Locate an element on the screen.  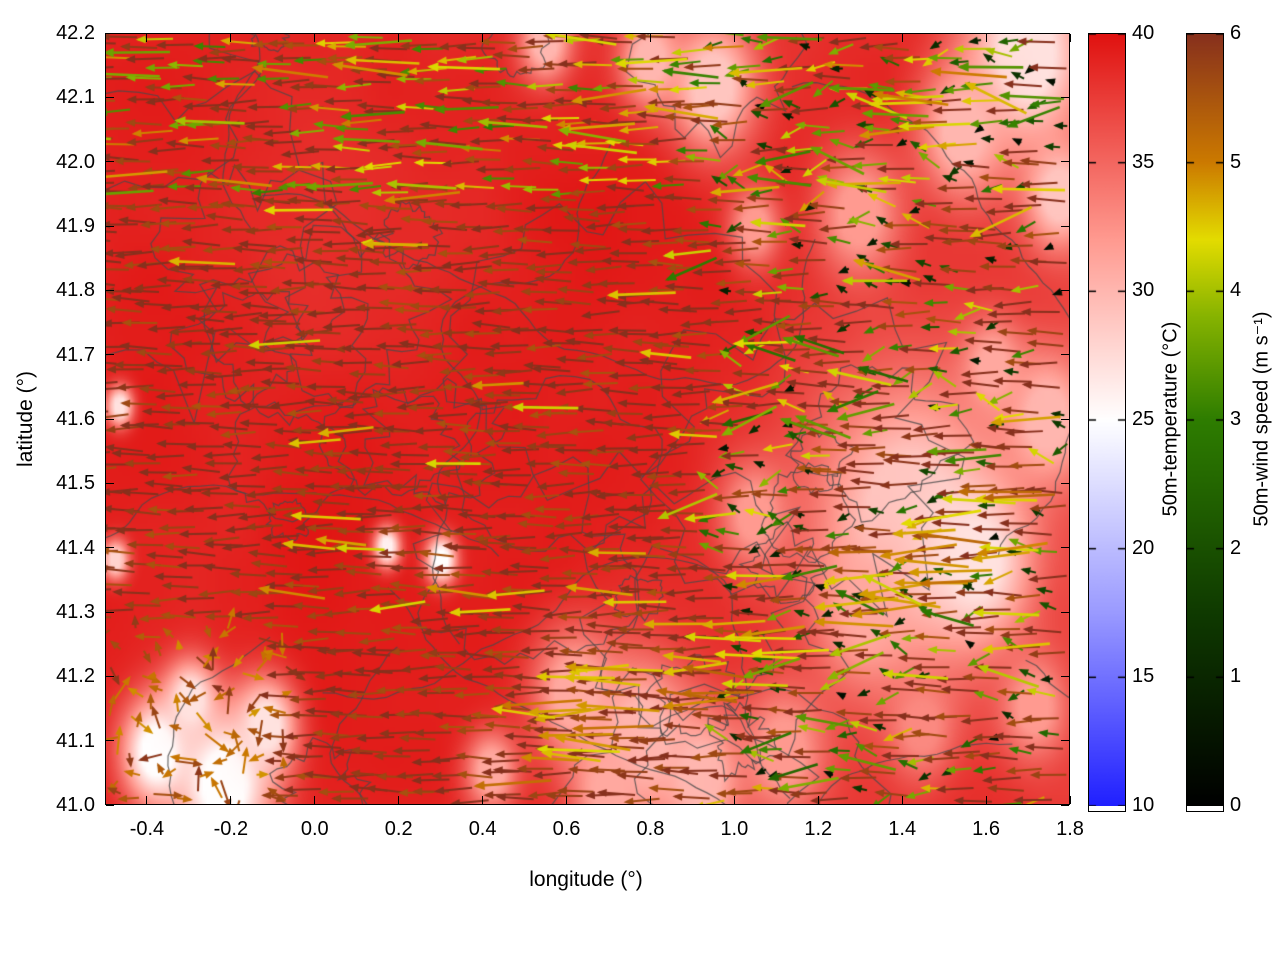
colorbar-windspeed is located at coordinates (1205, 422).